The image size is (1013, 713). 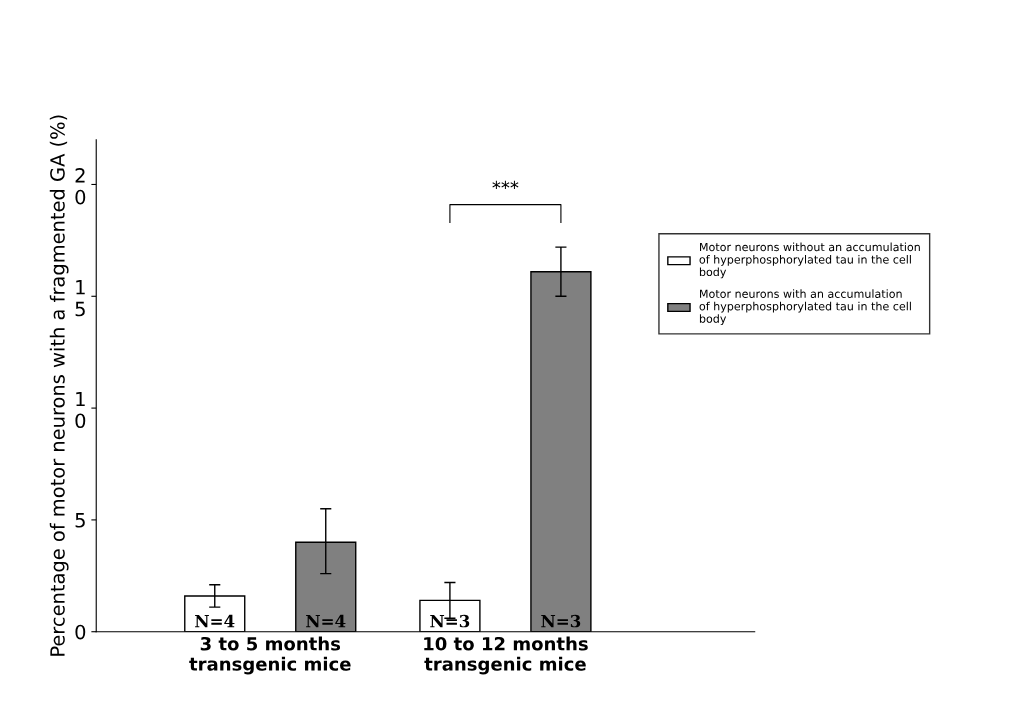 I want to click on y-tick-label: 0, so click(x=80, y=632).